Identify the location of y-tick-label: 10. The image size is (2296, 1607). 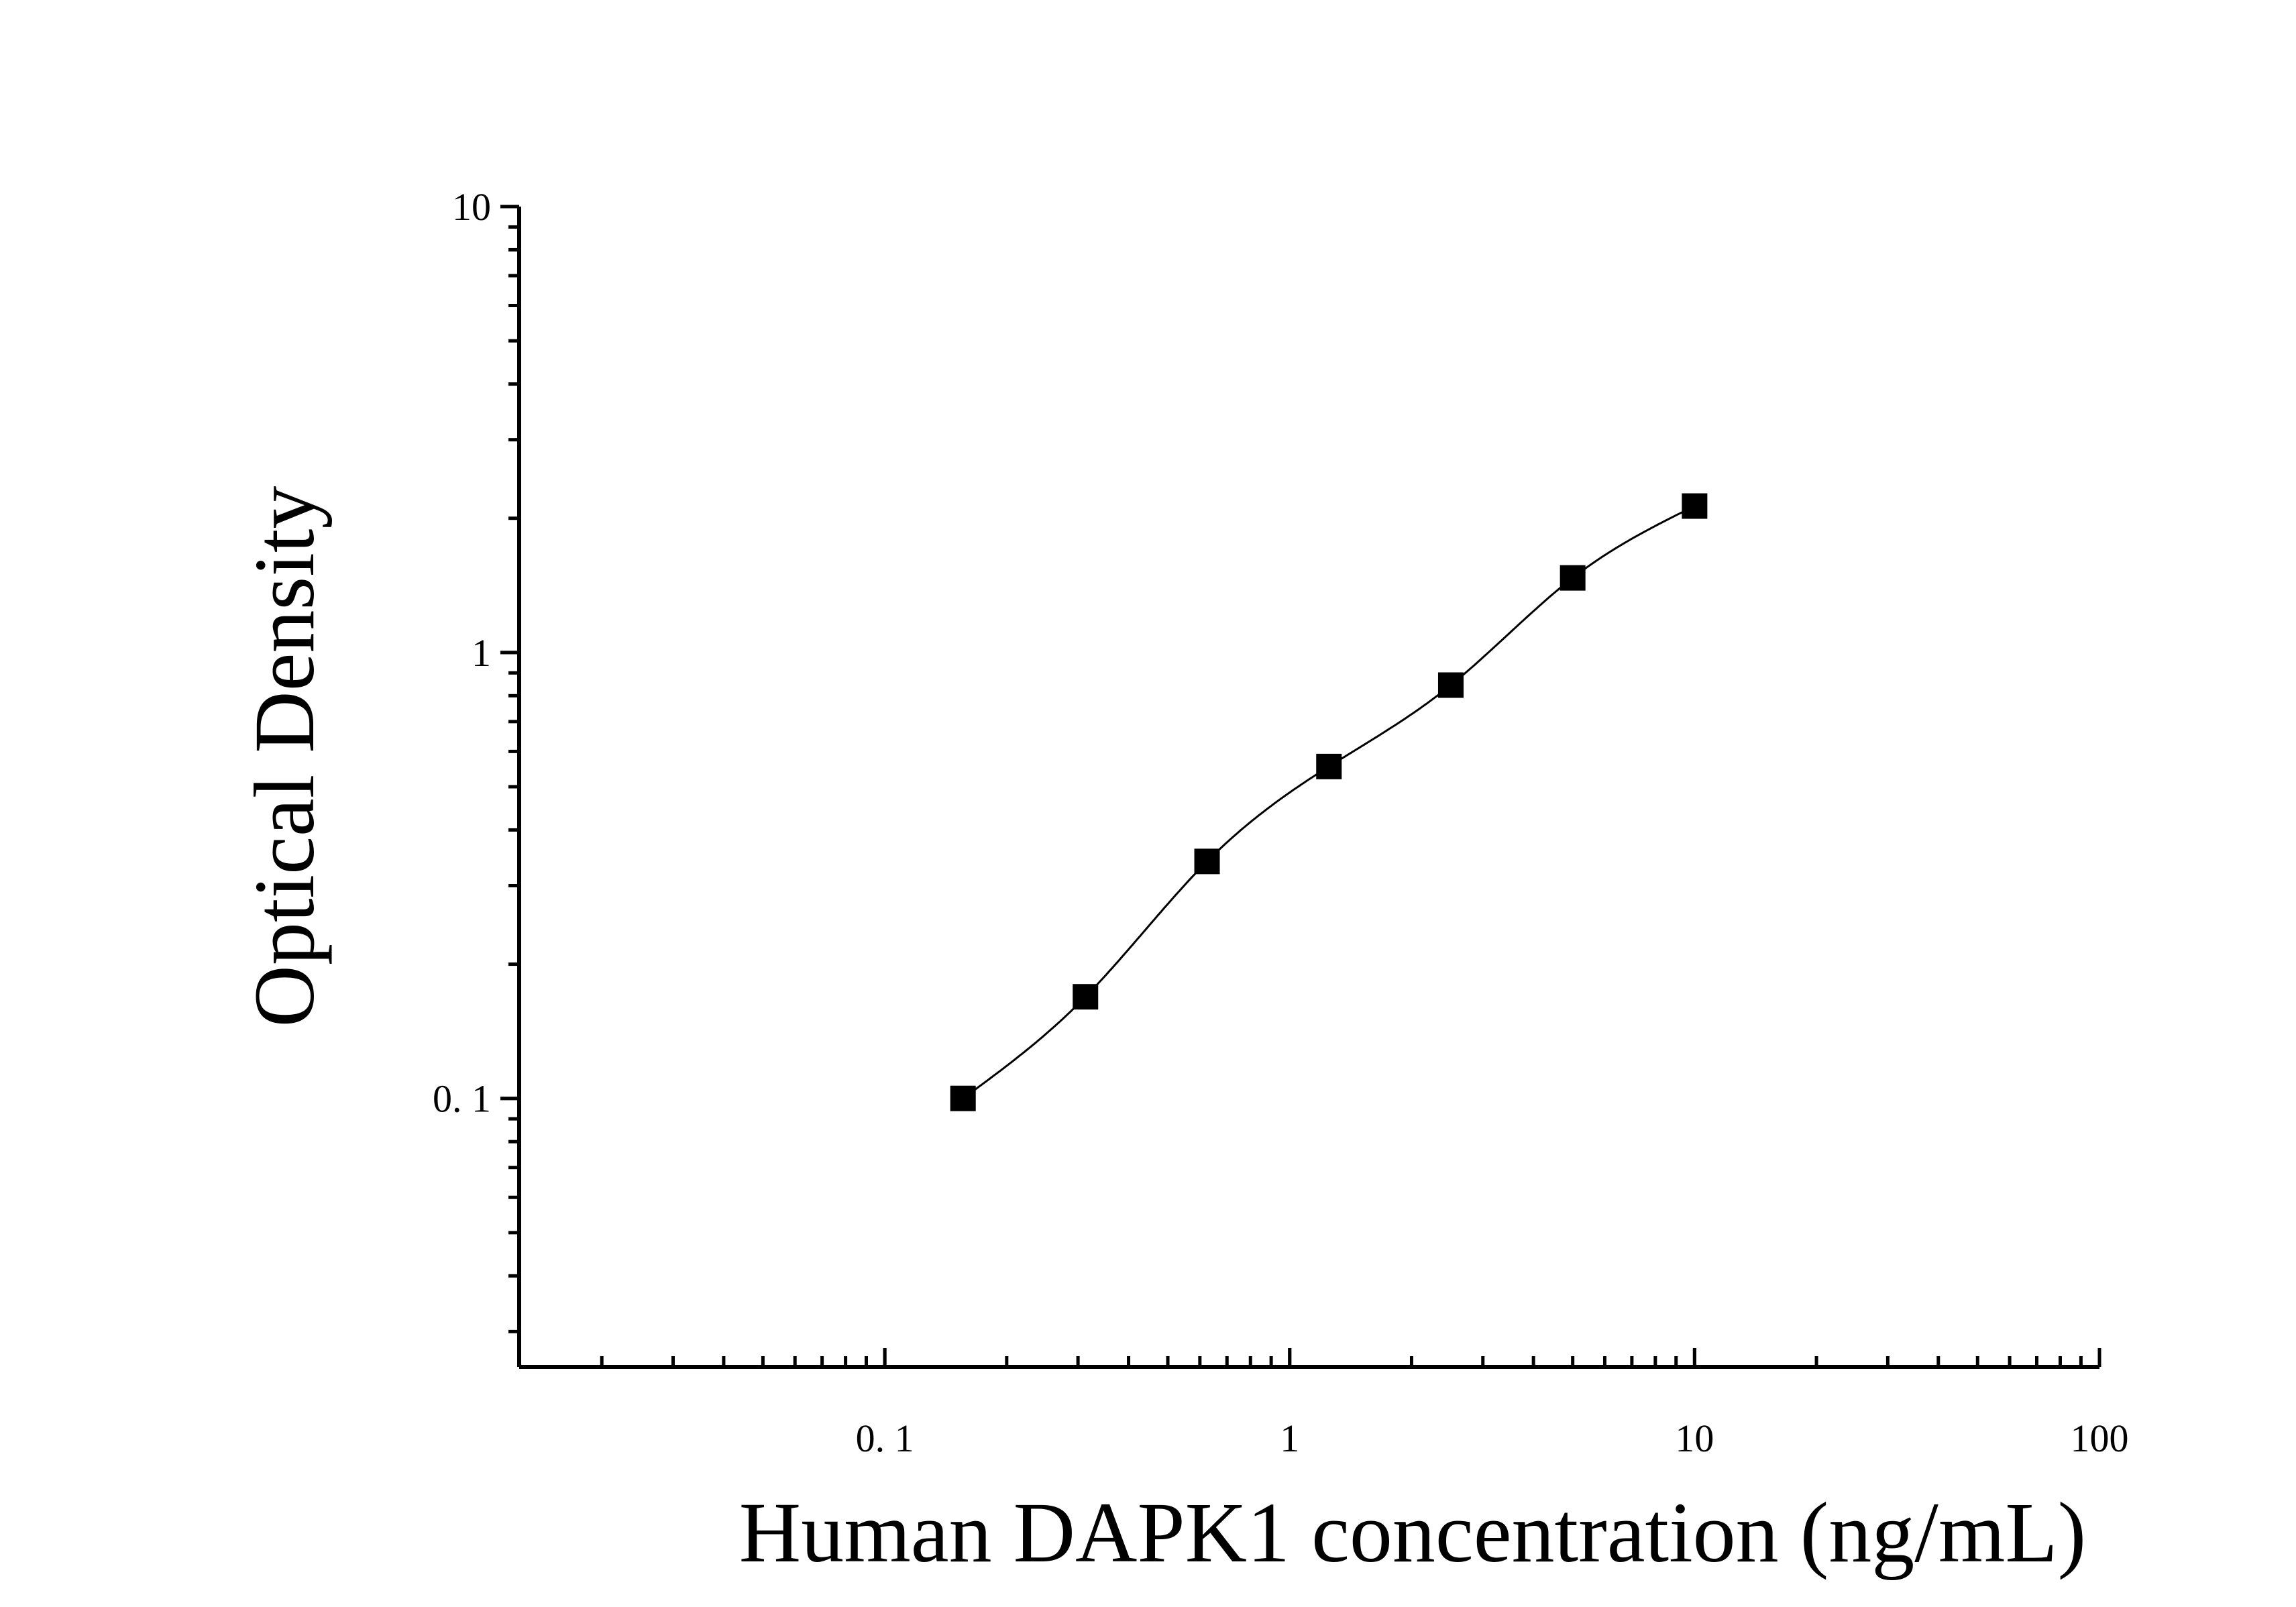
(471, 207).